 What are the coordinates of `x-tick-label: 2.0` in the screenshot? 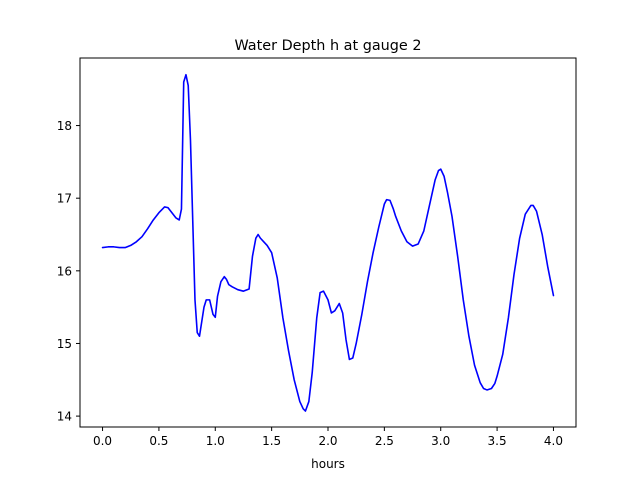 It's located at (327, 441).